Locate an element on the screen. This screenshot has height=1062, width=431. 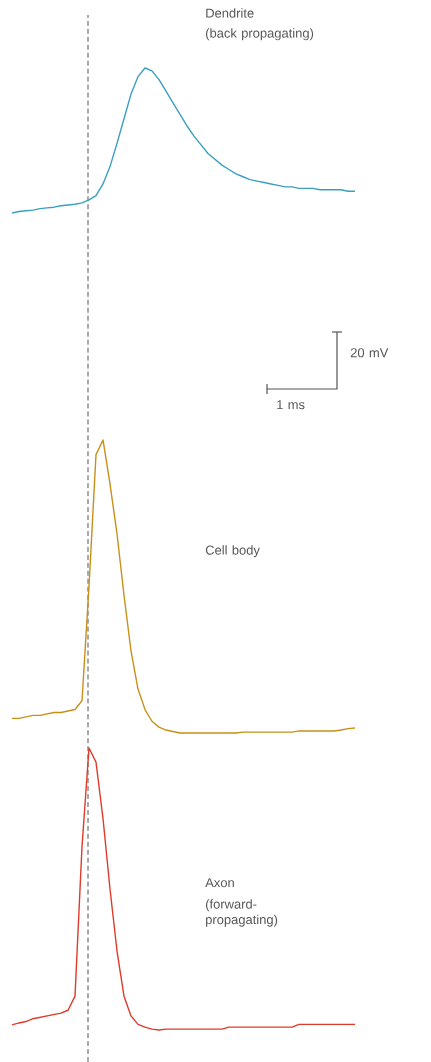
text: Axon is located at coordinates (219, 883).